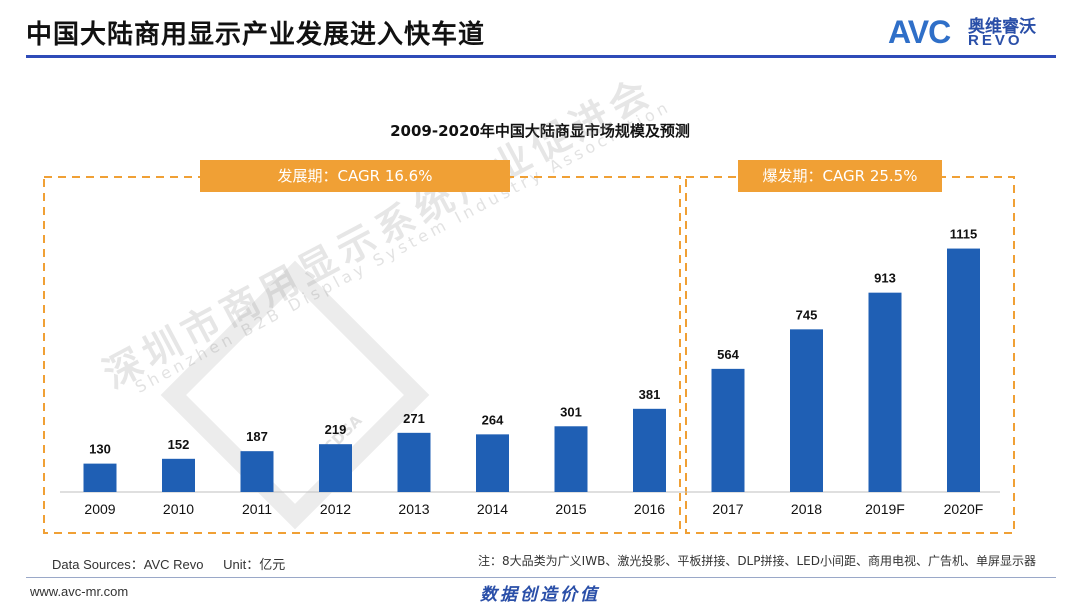 The height and width of the screenshot is (611, 1080). I want to click on value-label-2011: 187, so click(257, 436).